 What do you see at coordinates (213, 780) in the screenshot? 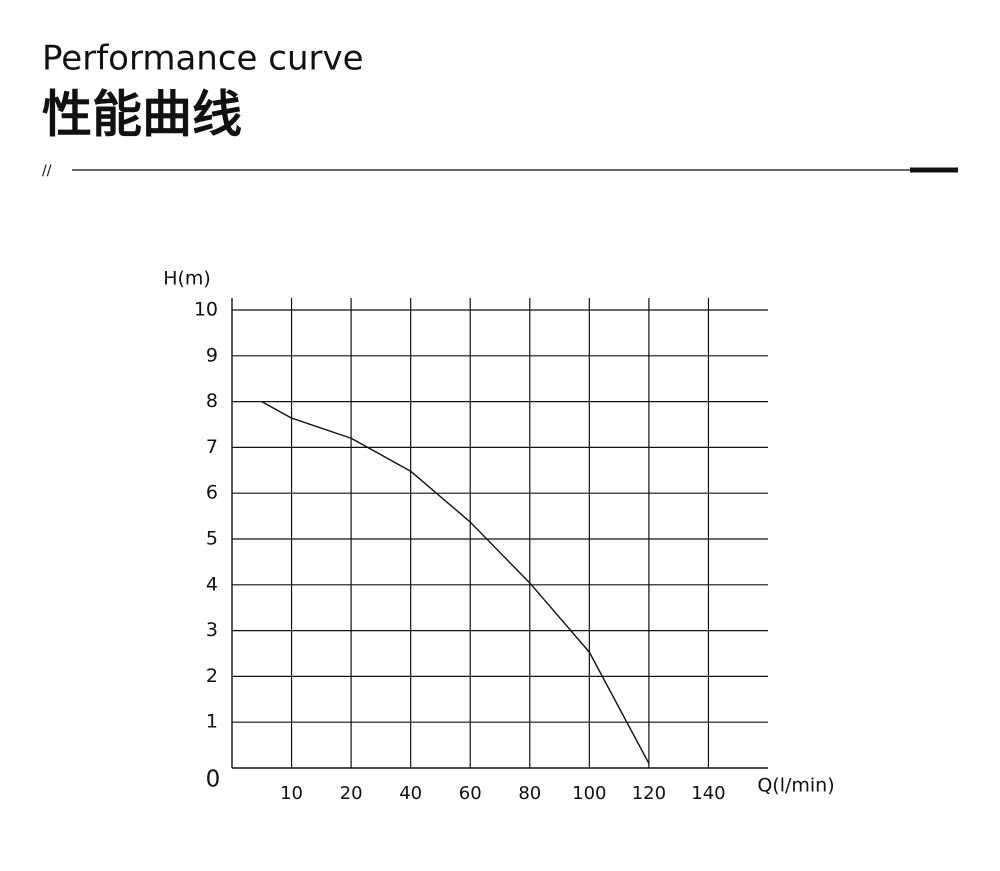
I see `y-tick-label: 0` at bounding box center [213, 780].